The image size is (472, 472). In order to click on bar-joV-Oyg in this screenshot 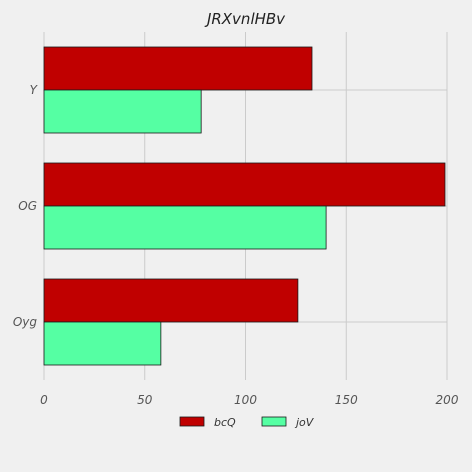, I will do `click(102, 343)`.